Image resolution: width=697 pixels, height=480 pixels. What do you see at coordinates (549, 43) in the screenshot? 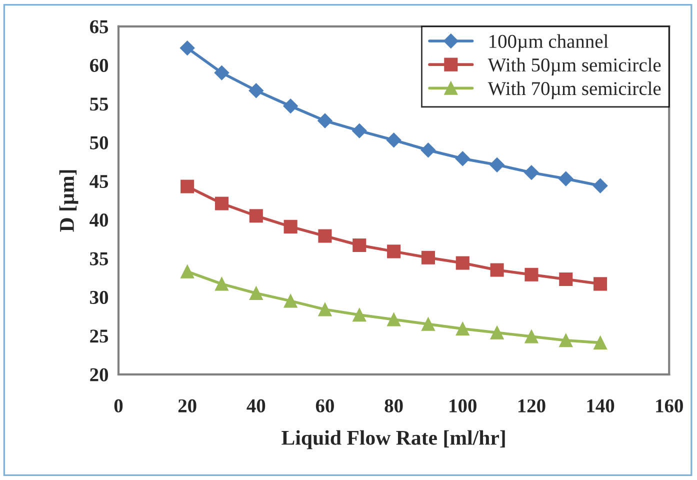
I see `legend-label: 100µm channel` at bounding box center [549, 43].